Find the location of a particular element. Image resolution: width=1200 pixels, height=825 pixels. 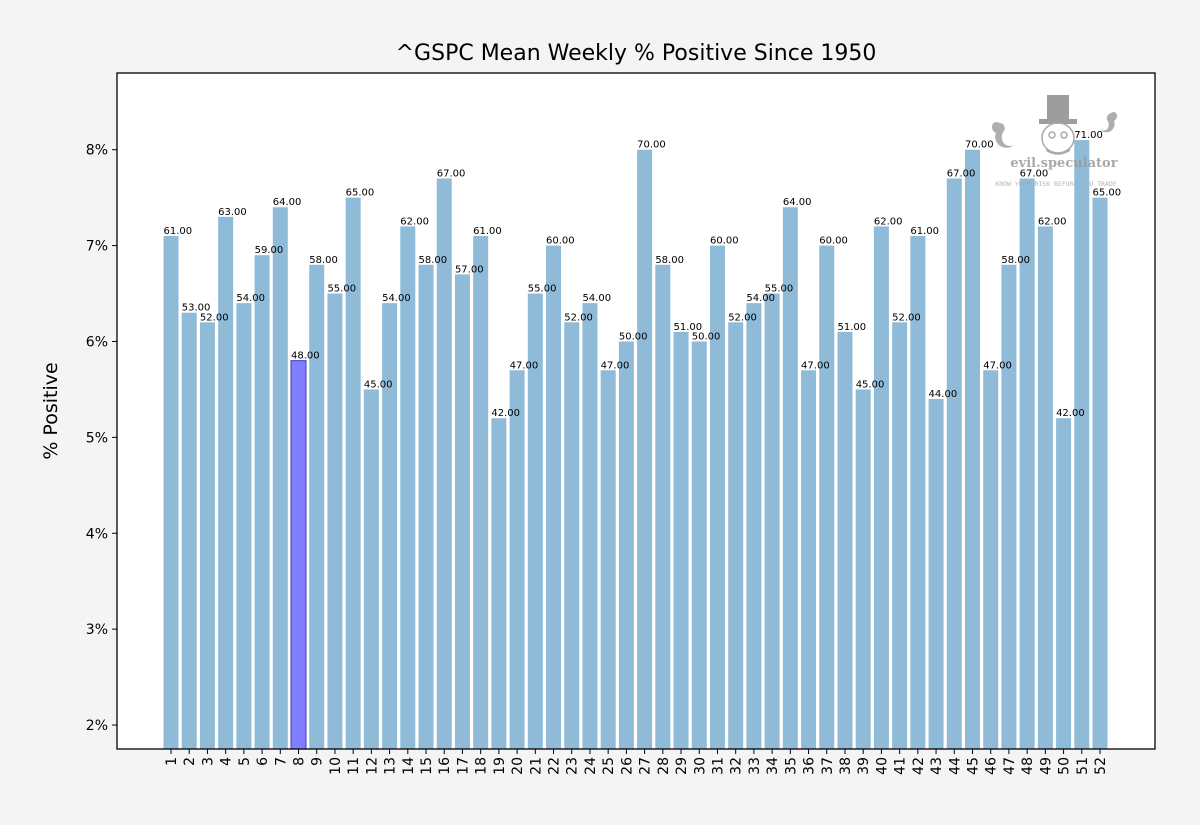

y-tick-label-3: 3% is located at coordinates (97, 630).